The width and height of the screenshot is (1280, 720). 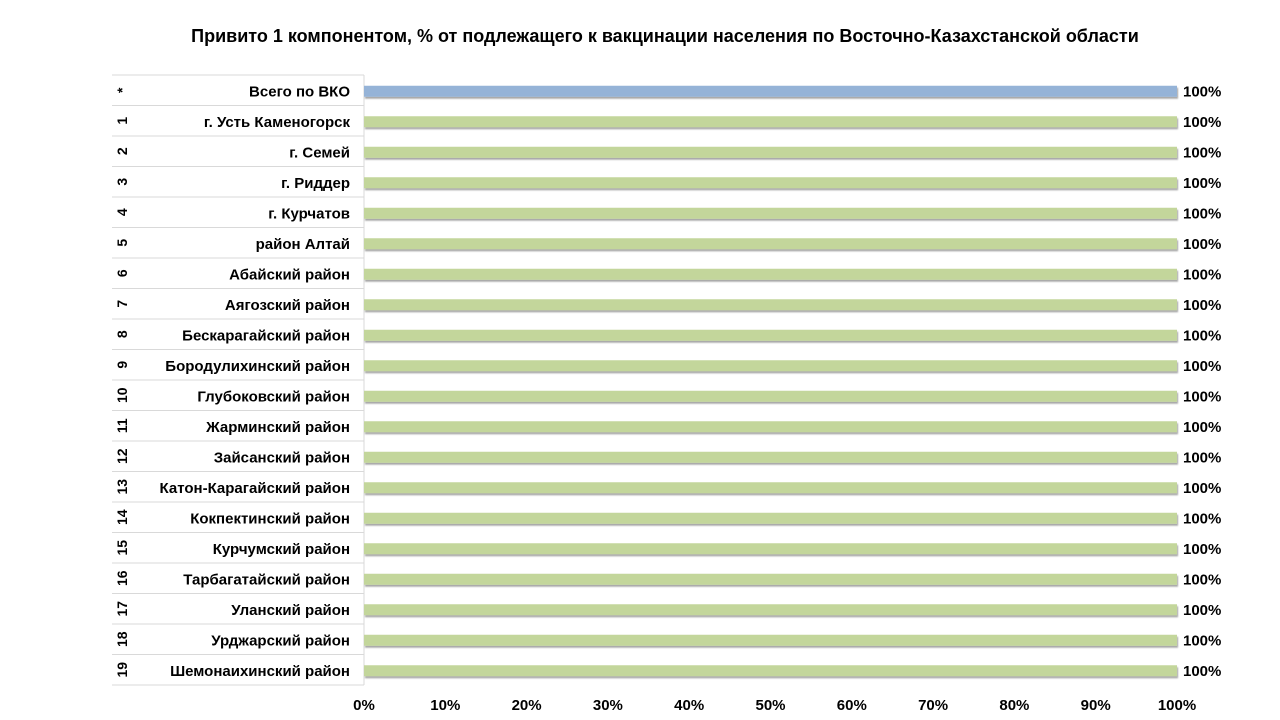 I want to click on row-index-label: 1, so click(x=122, y=121).